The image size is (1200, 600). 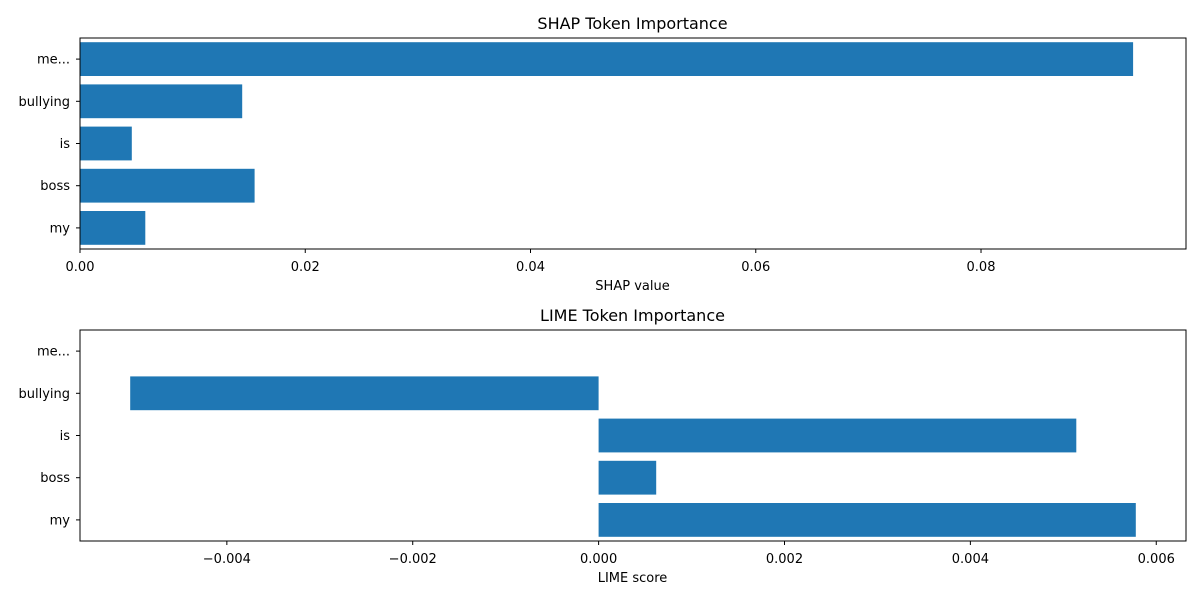 What do you see at coordinates (755, 267) in the screenshot?
I see `x-tick-label: 0.06` at bounding box center [755, 267].